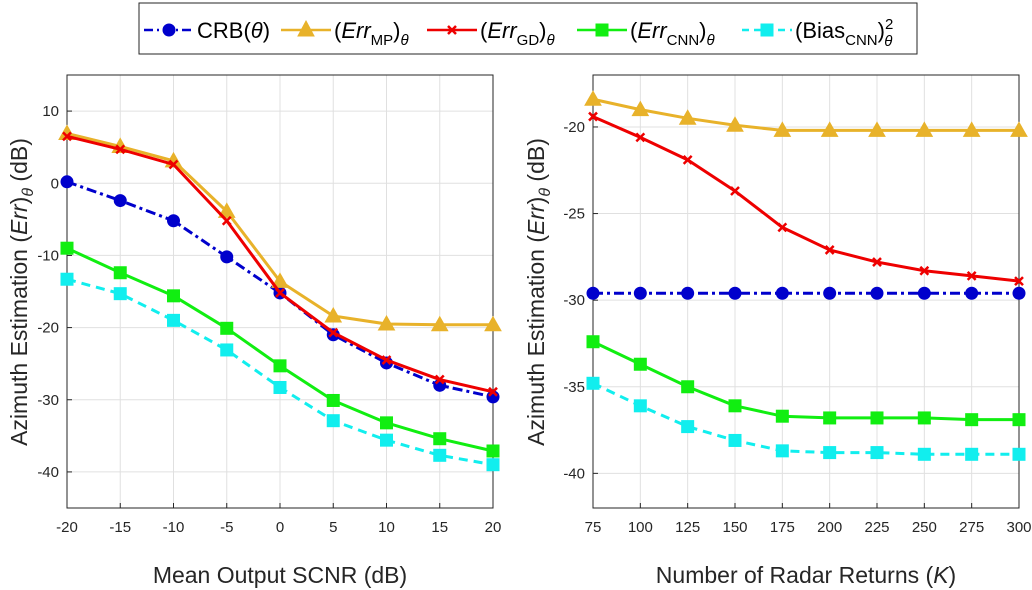 This screenshot has height=590, width=1032. I want to click on legend-label-gd: (ErrGD)θ, so click(517, 33).